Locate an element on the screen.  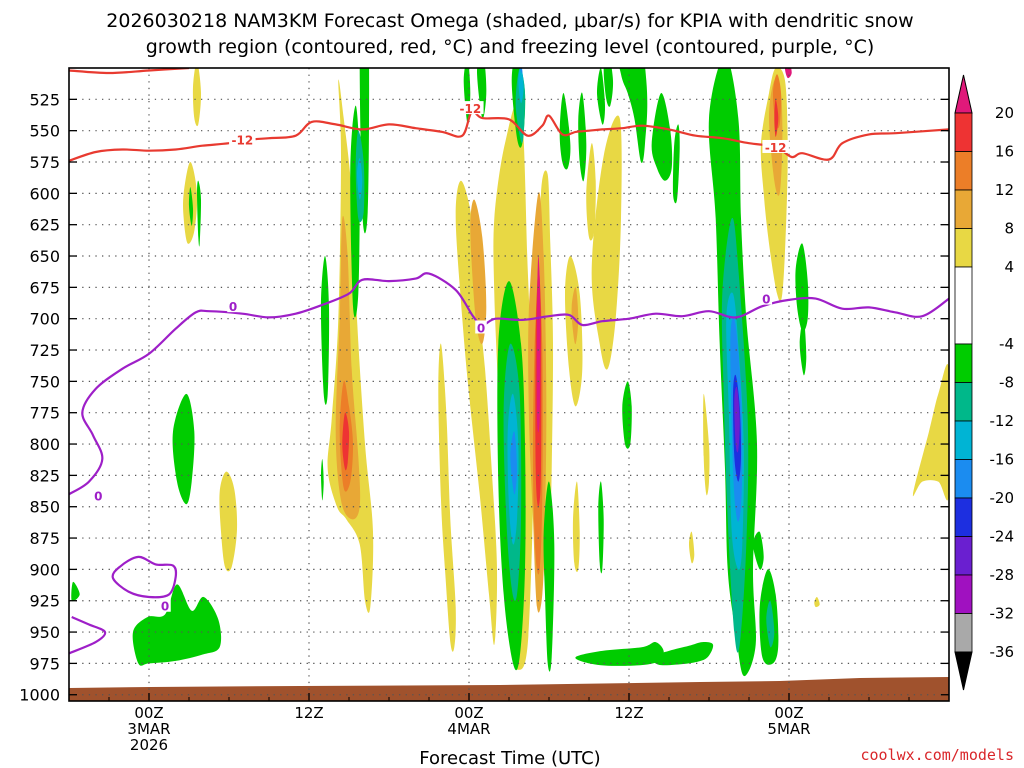
y-tick-label-675: 675 is located at coordinates (44, 287).